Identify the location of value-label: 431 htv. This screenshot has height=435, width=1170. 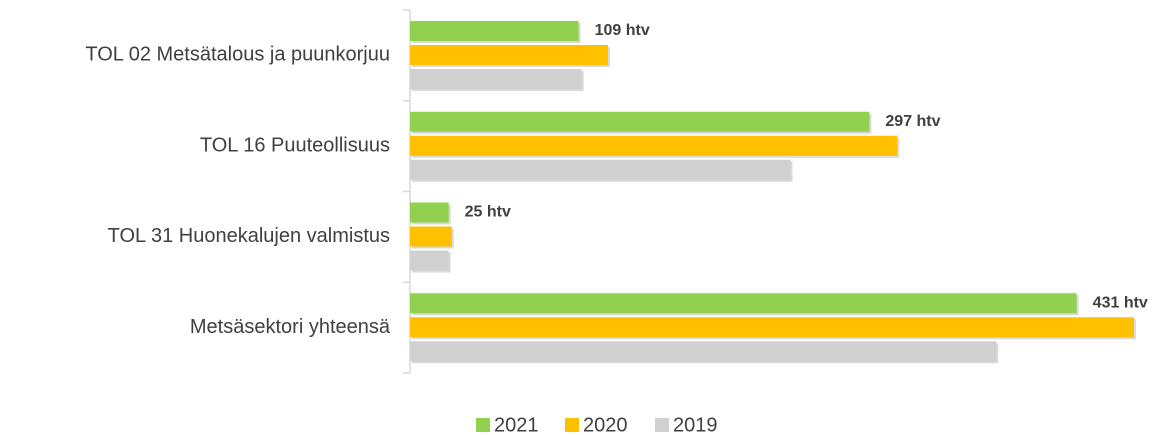
(1120, 302).